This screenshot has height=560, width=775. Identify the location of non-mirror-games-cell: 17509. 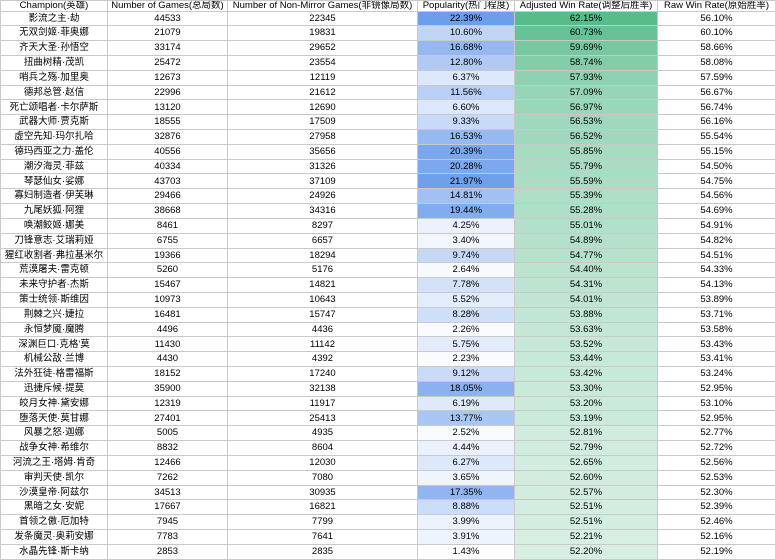
(322, 122).